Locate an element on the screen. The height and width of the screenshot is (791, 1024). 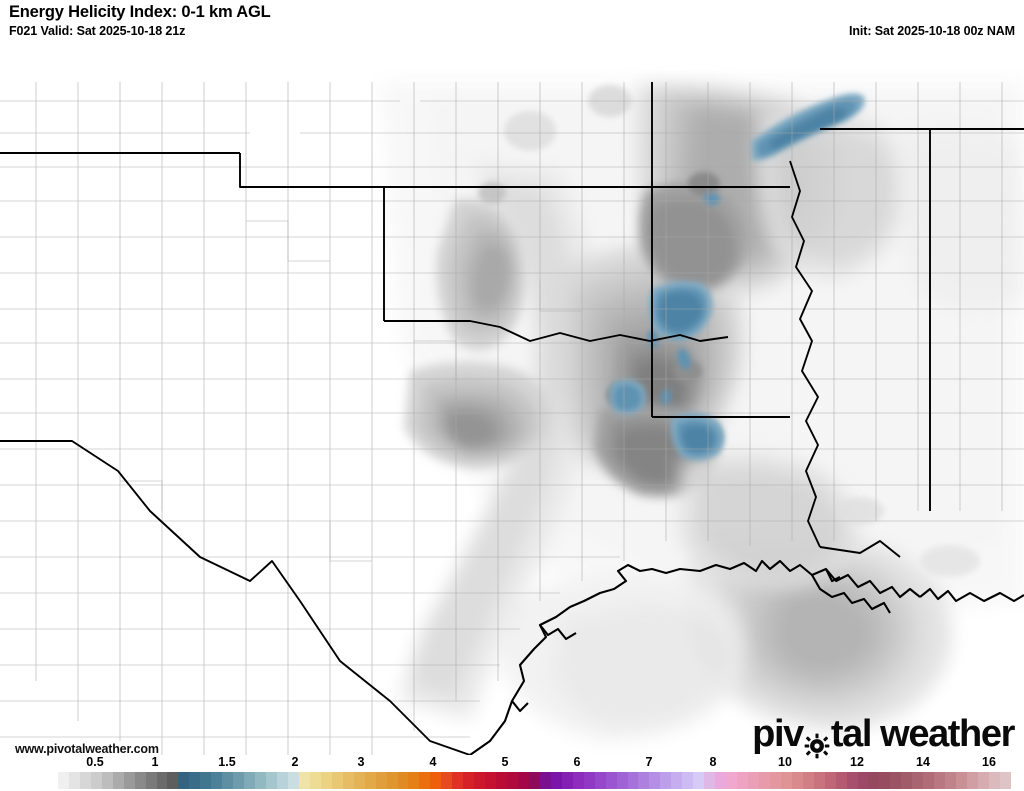
colorbar-tick: 14 is located at coordinates (923, 762).